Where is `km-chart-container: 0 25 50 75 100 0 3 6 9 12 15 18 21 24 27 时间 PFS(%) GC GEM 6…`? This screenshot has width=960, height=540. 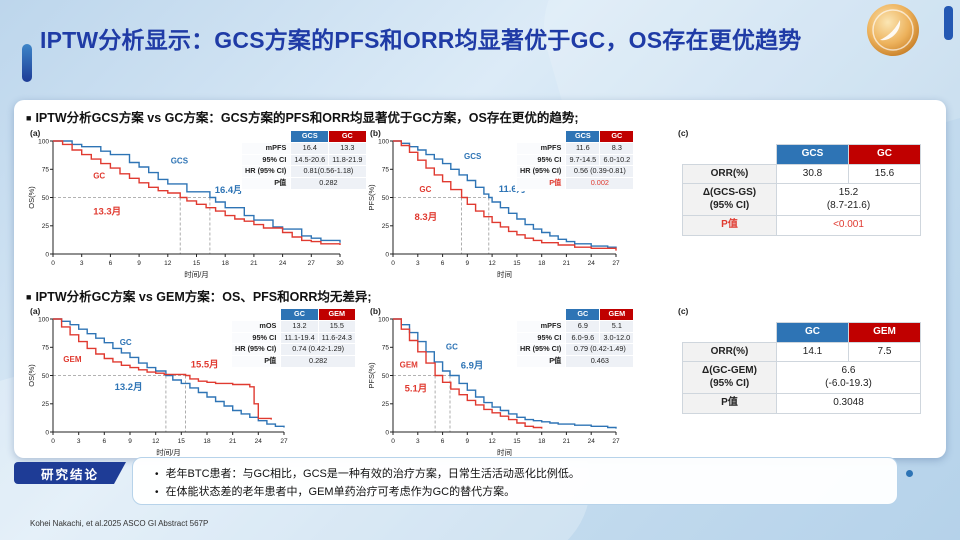 km-chart-container: 0 25 50 75 100 0 3 6 9 12 15 18 21 24 27 时间 PFS(%) GC GEM 6… is located at coordinates (495, 387).